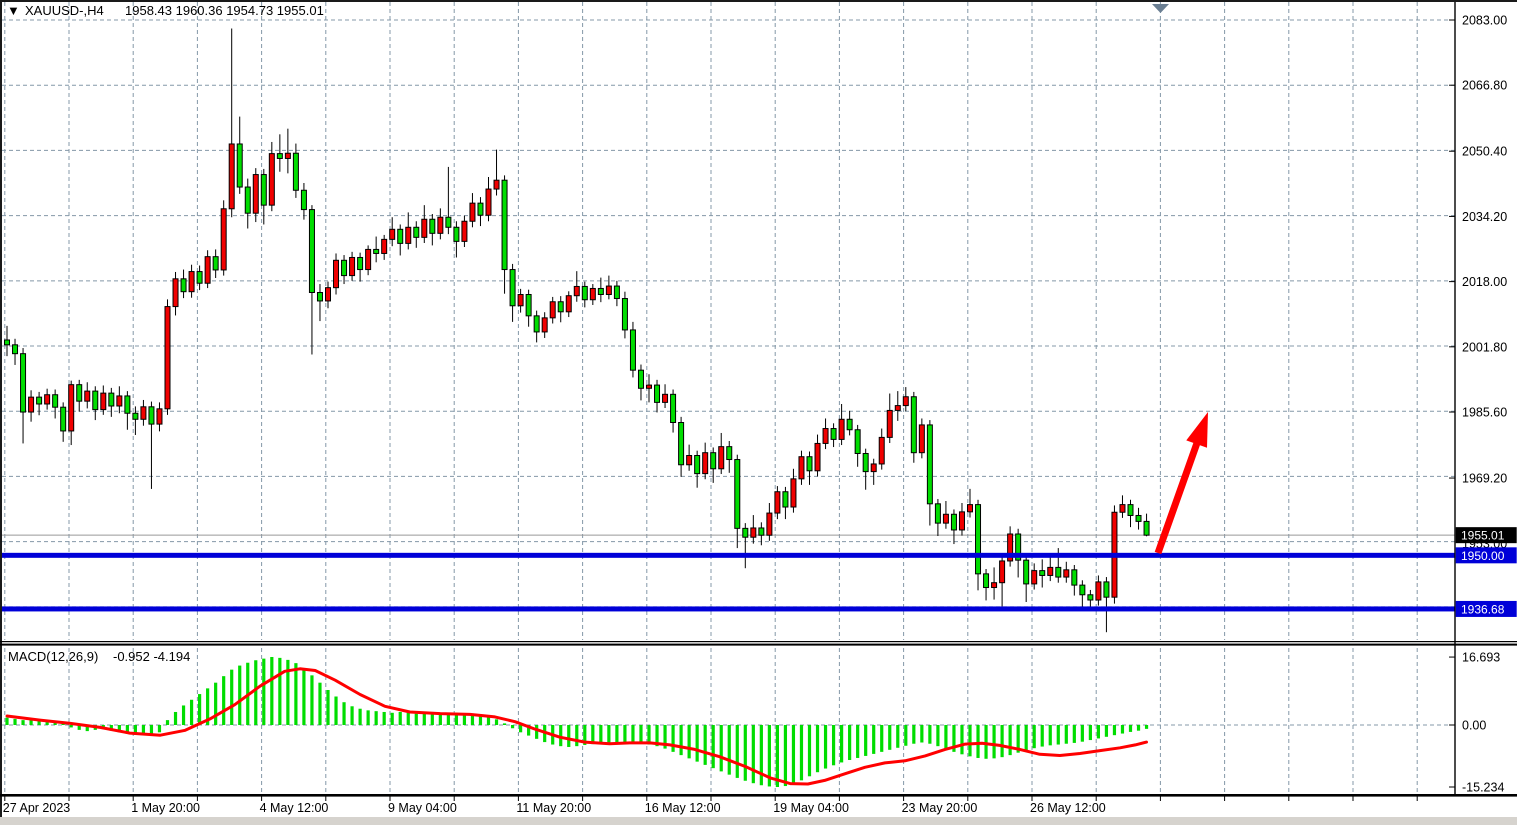 The height and width of the screenshot is (825, 1517). What do you see at coordinates (1484, 479) in the screenshot?
I see `price-axis-label: 1969.20` at bounding box center [1484, 479].